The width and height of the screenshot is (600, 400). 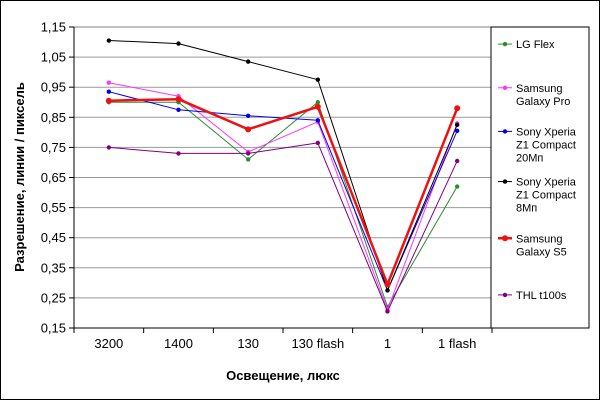 I want to click on legend-label: 8Мп, so click(x=526, y=209).